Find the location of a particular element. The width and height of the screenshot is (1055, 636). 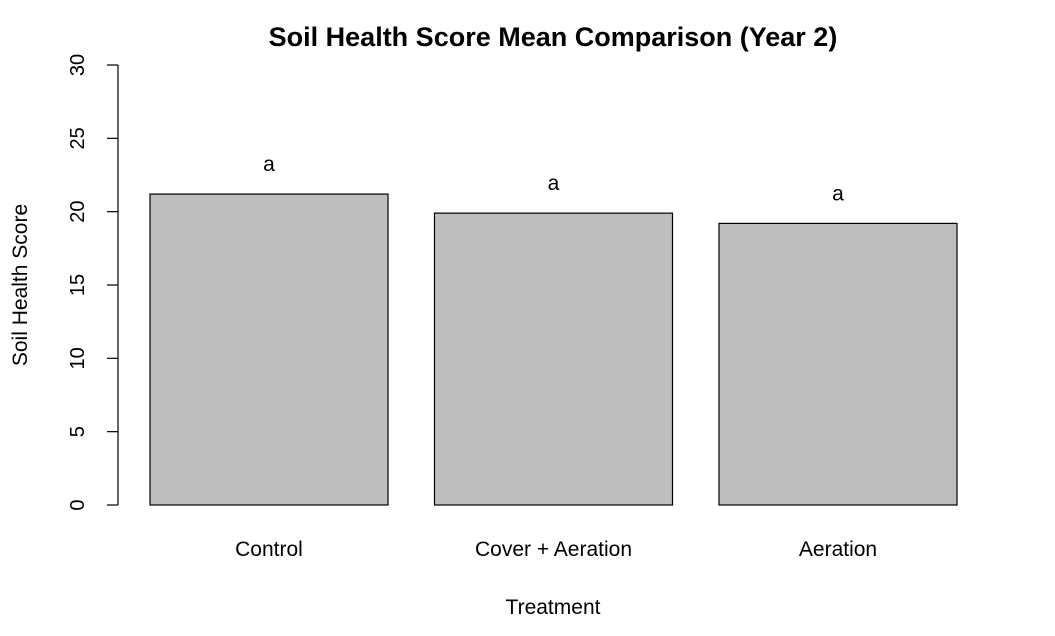

x-axis-label: Treatment is located at coordinates (553, 607).